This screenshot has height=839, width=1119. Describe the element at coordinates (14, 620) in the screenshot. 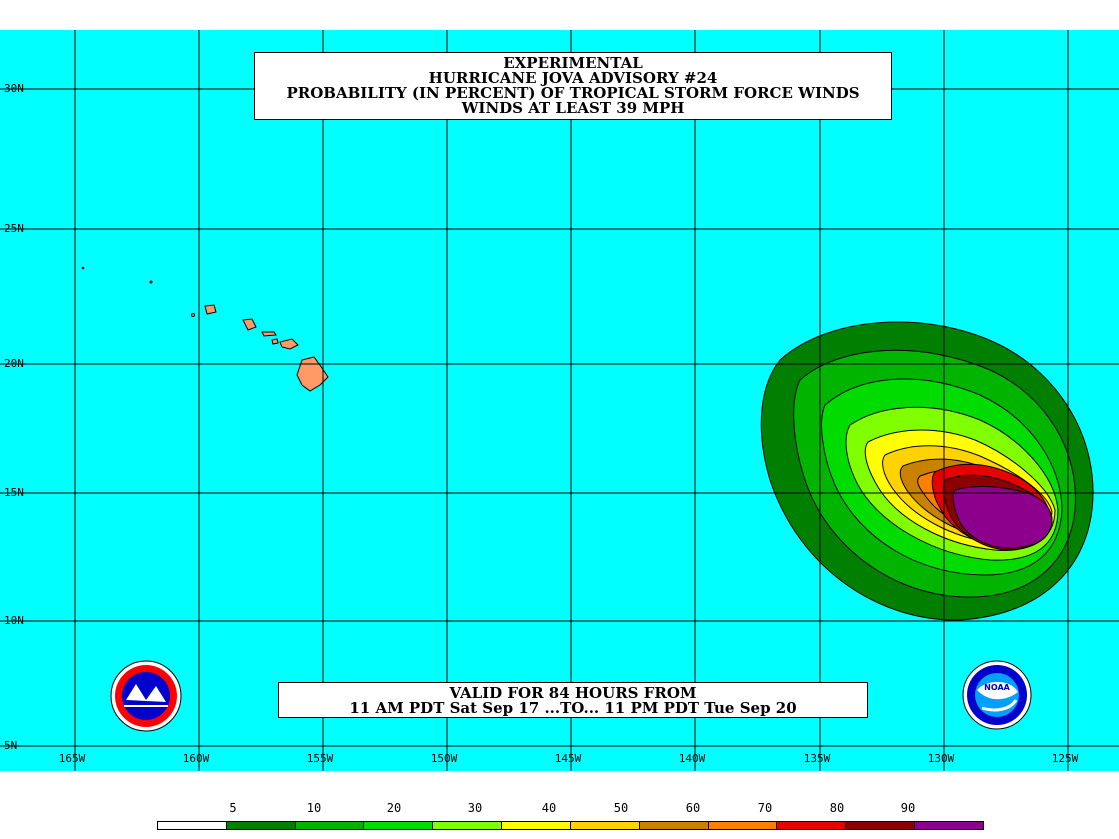

I see `lat-label-10n: 10N` at that location.